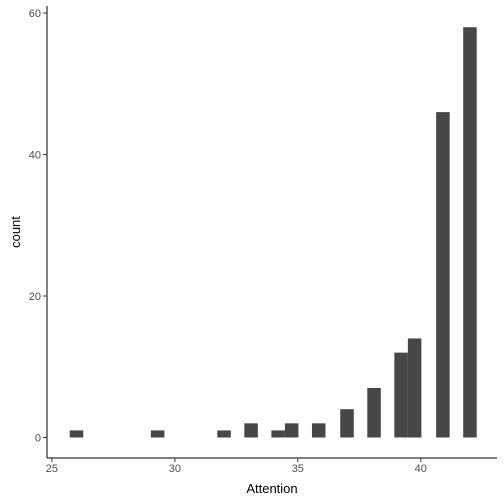 This screenshot has height=504, width=504. I want to click on x-tick-label: 40, so click(421, 469).